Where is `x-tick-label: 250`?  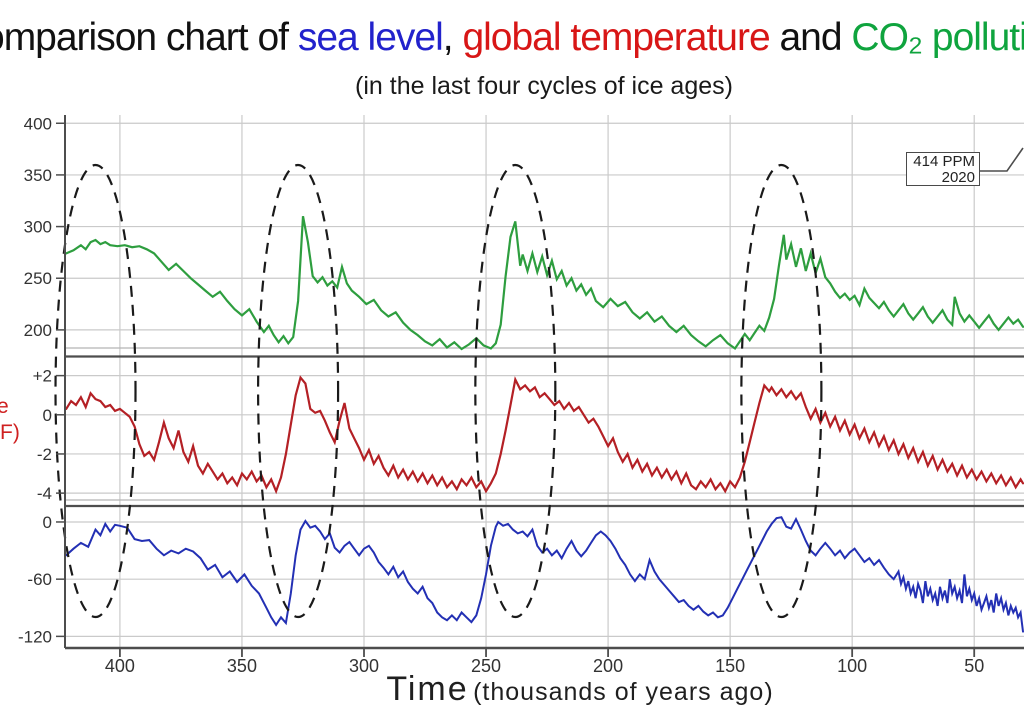
x-tick-label: 250 is located at coordinates (486, 666).